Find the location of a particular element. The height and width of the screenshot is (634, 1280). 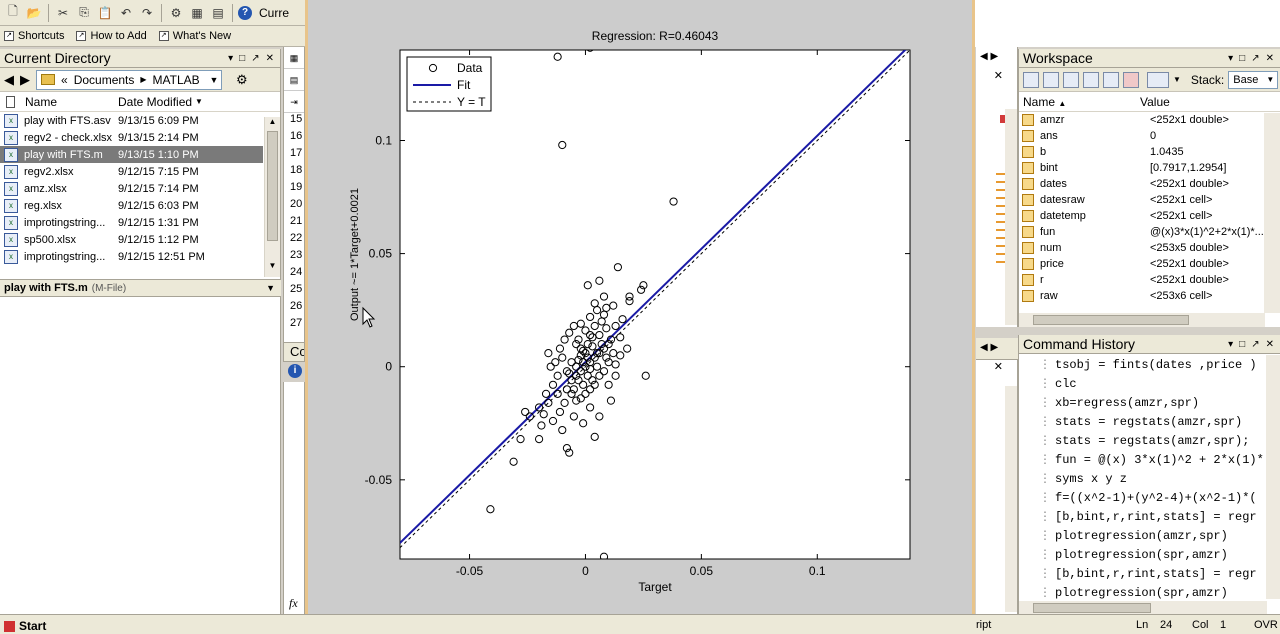

history-hscroll is located at coordinates (1143, 608).